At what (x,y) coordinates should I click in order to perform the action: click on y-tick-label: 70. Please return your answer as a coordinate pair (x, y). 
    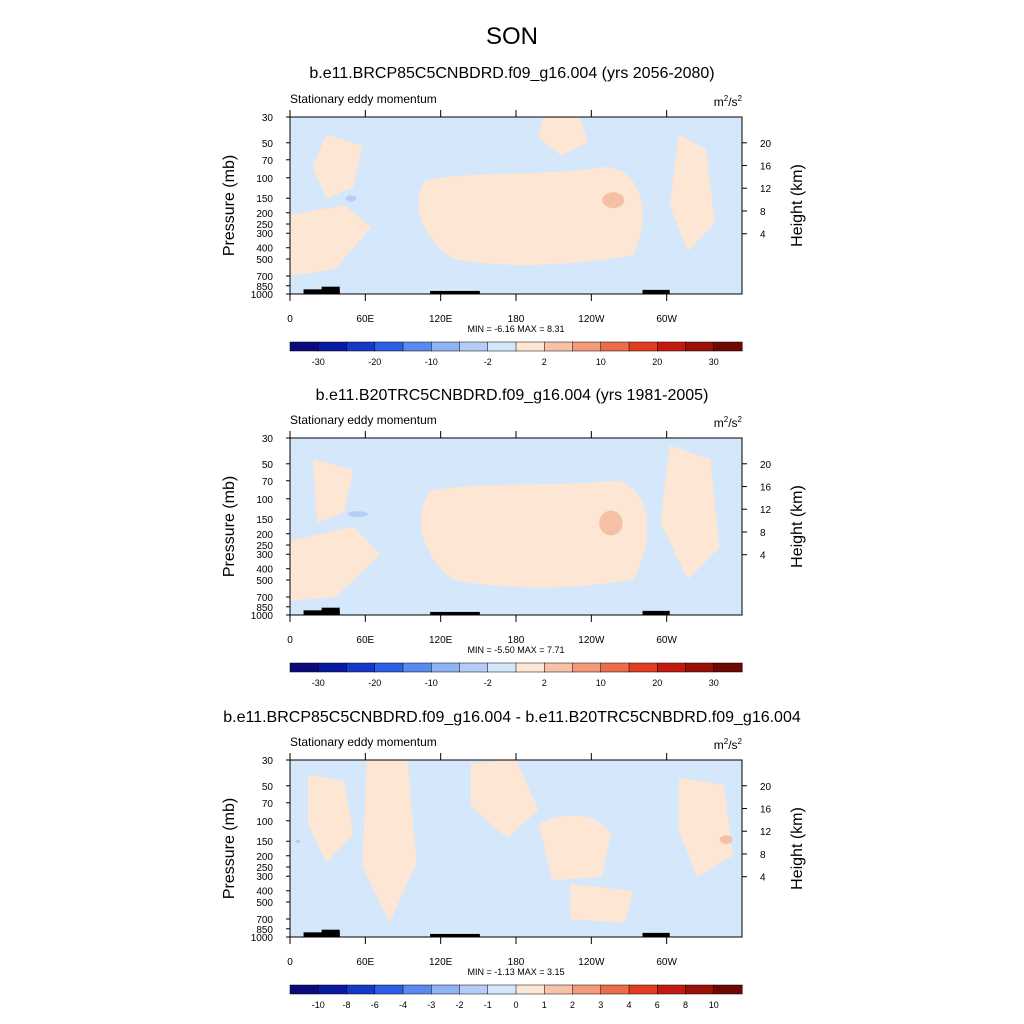
    Looking at the image, I should click on (268, 804).